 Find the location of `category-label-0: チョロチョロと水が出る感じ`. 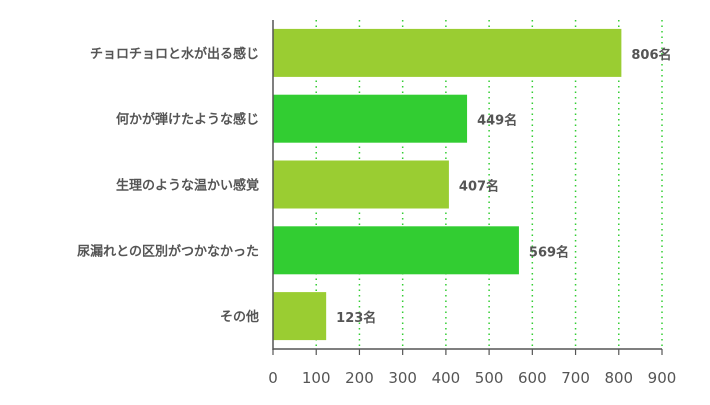

category-label-0: チョロチョロと水が出る感じ is located at coordinates (174, 54).